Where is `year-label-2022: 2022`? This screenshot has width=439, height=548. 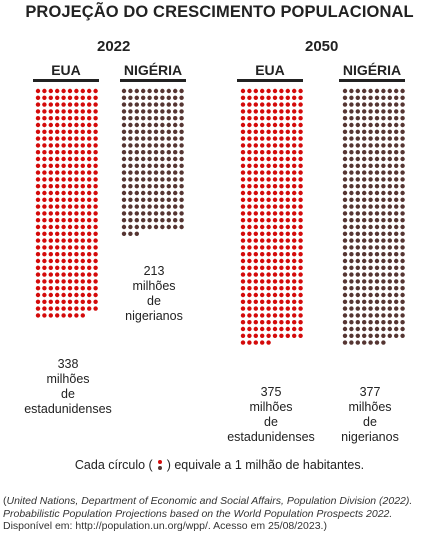 year-label-2022: 2022 is located at coordinates (114, 46).